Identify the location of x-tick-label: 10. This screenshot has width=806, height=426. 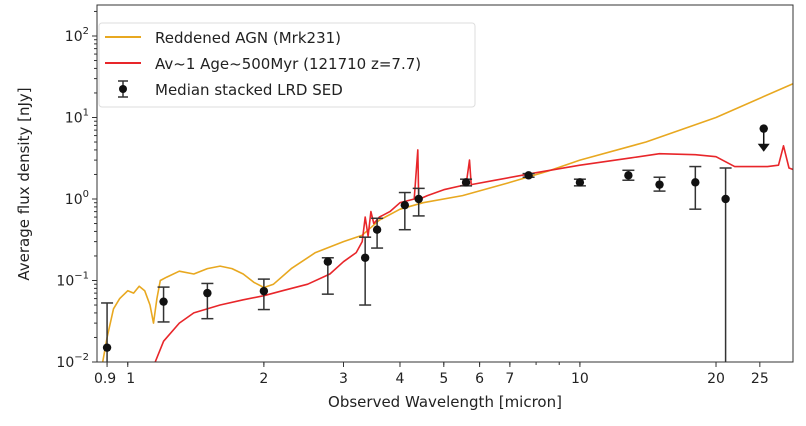
(580, 379).